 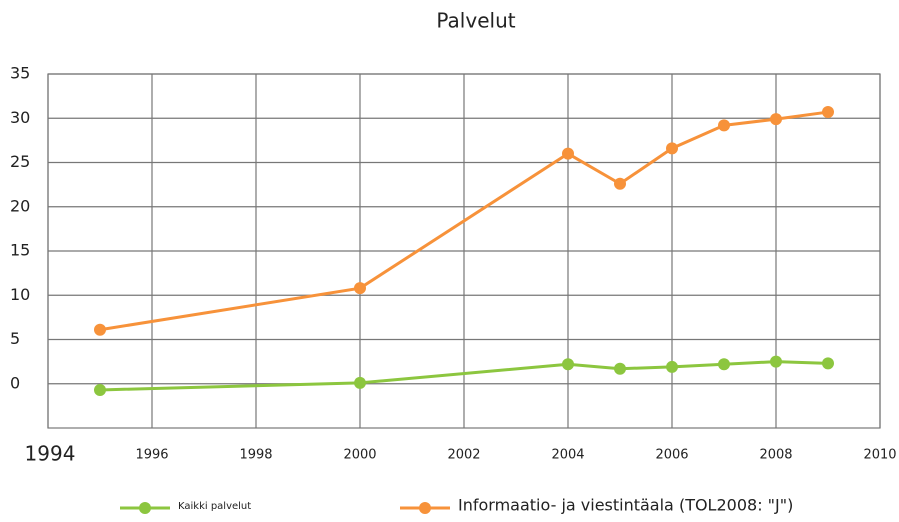 What do you see at coordinates (671, 455) in the screenshot?
I see `x-tick-label: 2006` at bounding box center [671, 455].